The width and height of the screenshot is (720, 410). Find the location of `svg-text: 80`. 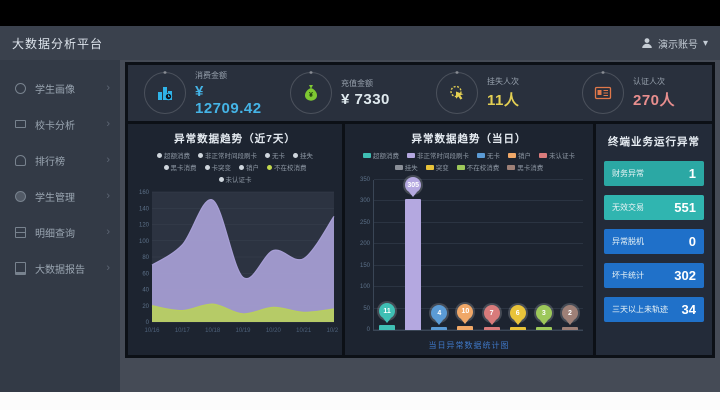

svg-text: 80 is located at coordinates (145, 258).